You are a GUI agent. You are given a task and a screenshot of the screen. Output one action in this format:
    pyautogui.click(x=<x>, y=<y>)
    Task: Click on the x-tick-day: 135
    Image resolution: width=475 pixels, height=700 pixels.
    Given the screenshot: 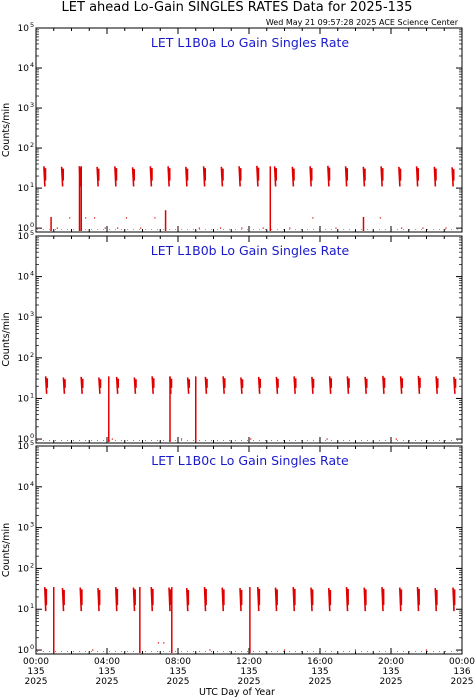 What is the action you would take?
    pyautogui.click(x=177, y=672)
    